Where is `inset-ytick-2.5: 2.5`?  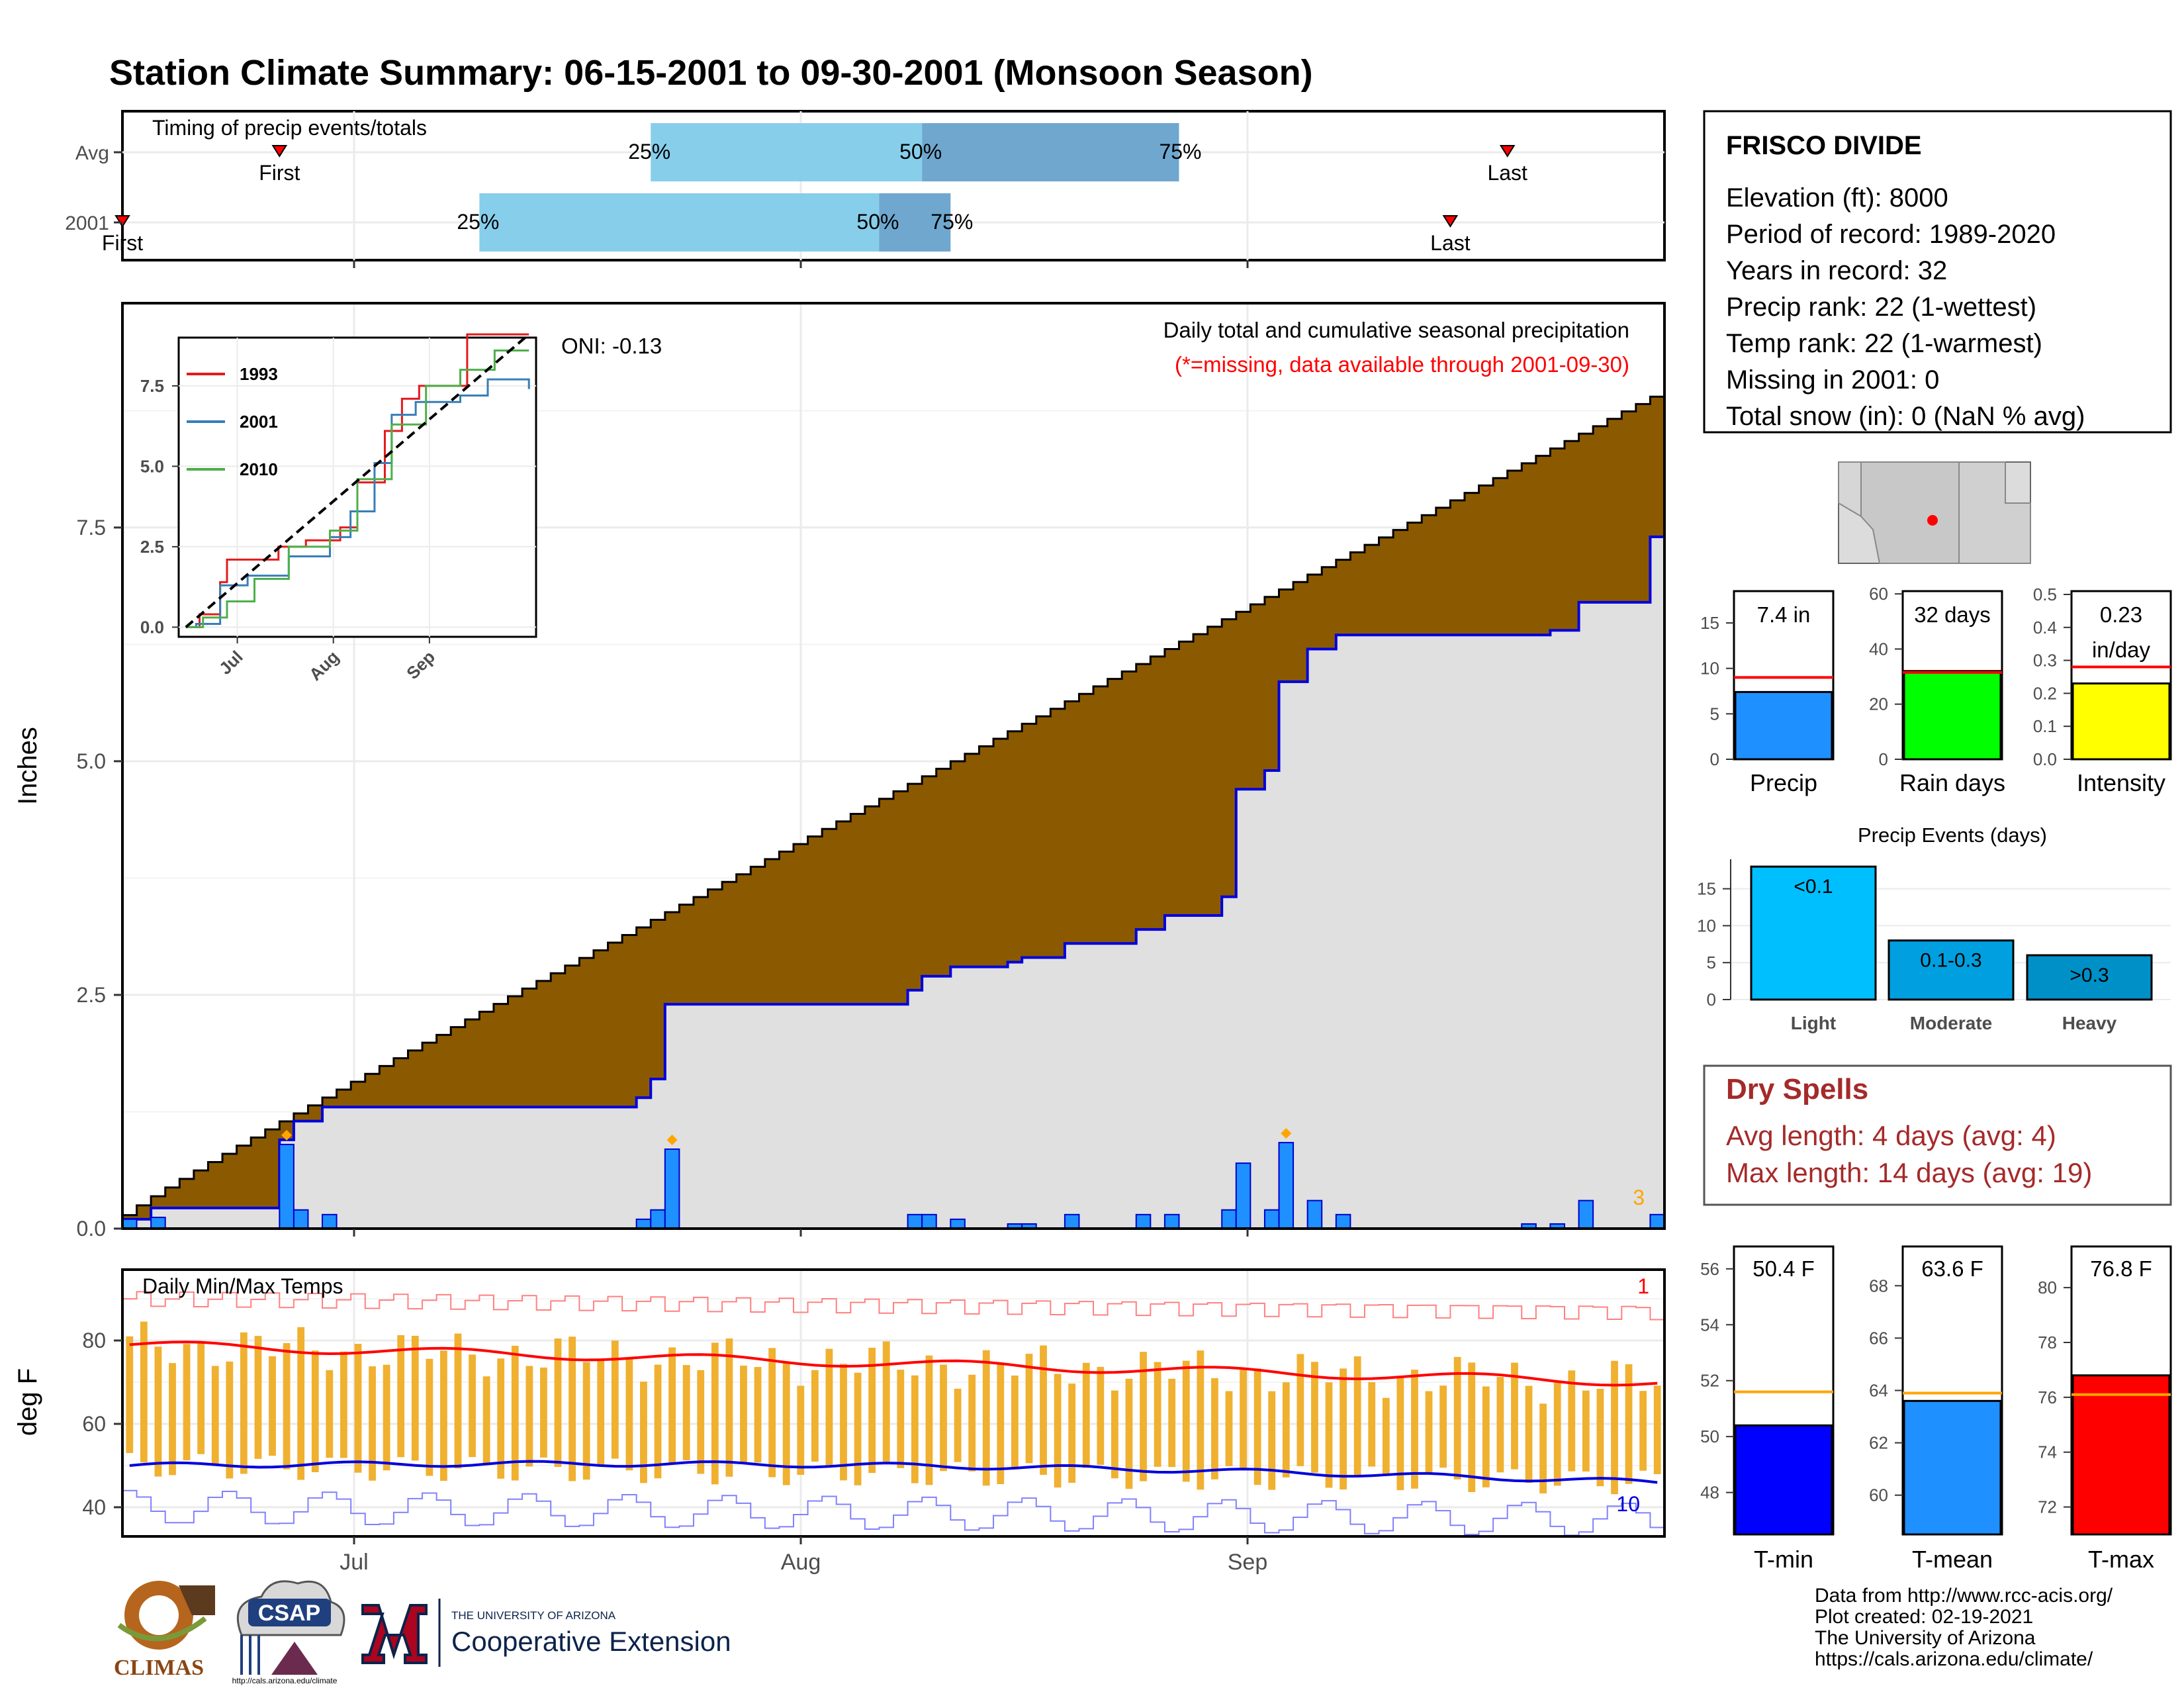 inset-ytick-2.5: 2.5 is located at coordinates (152, 547).